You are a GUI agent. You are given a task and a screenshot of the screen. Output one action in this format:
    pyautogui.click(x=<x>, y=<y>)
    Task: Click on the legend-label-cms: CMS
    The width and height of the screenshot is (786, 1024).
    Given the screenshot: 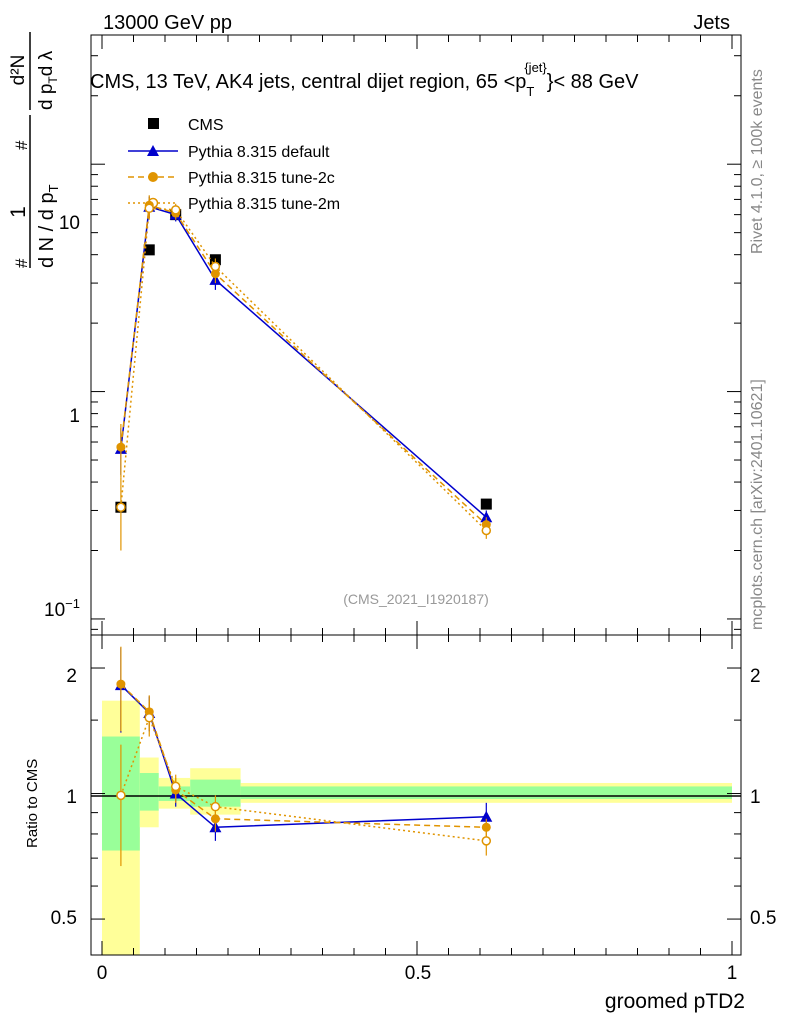 What is the action you would take?
    pyautogui.click(x=206, y=125)
    